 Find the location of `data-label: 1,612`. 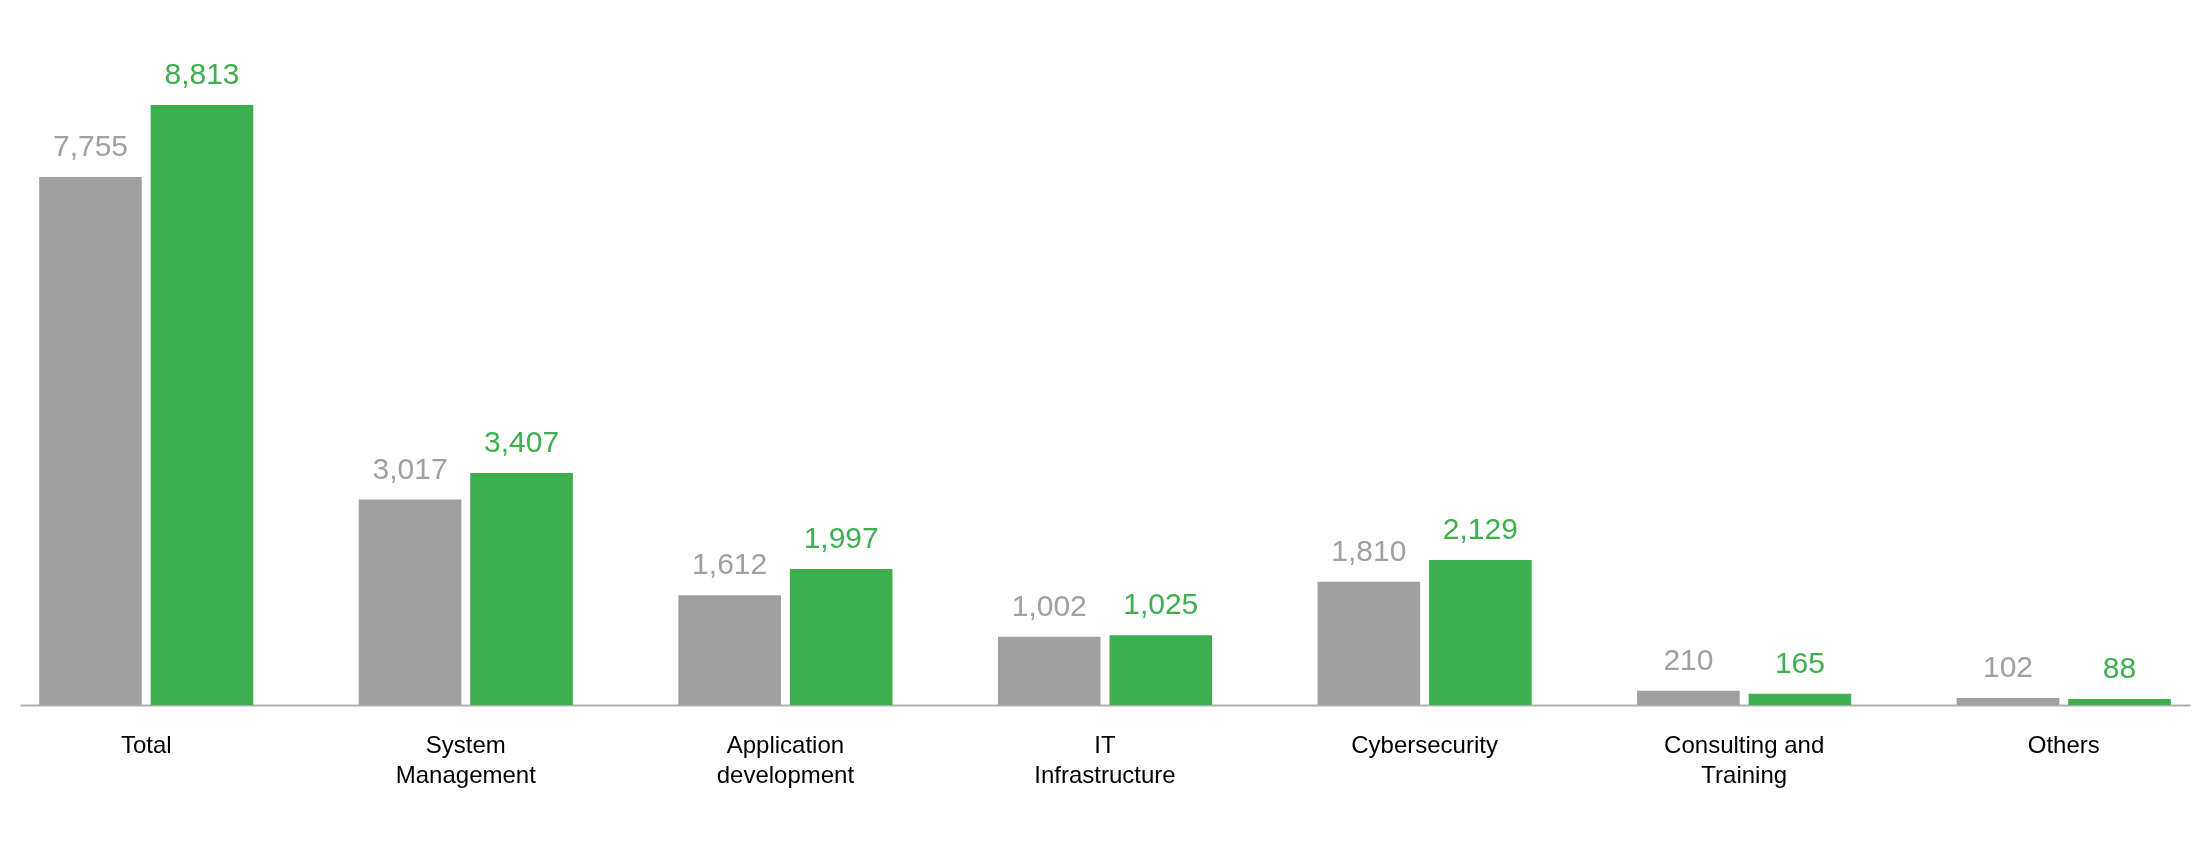

data-label: 1,612 is located at coordinates (730, 564).